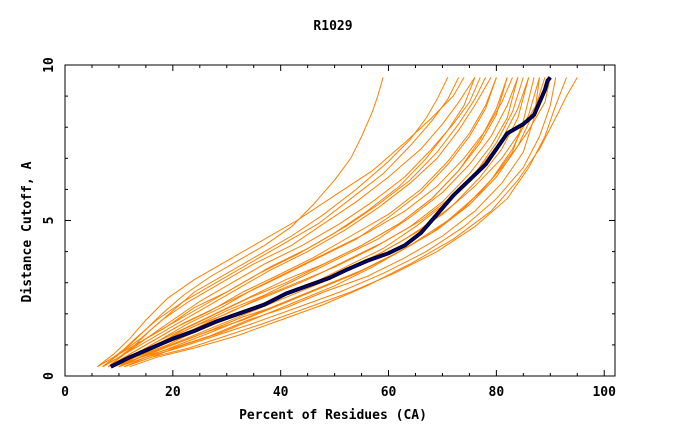  Describe the element at coordinates (27, 231) in the screenshot. I see `y-axis-label: Distance Cutoff, A` at that location.